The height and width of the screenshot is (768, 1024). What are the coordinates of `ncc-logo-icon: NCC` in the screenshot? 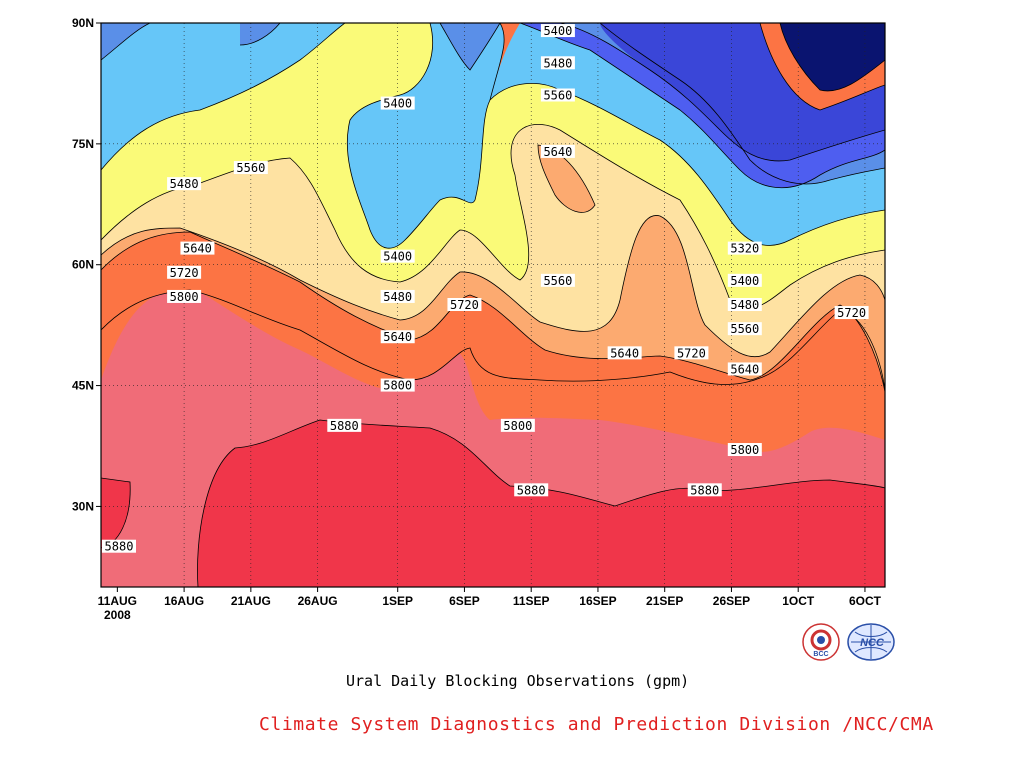 It's located at (871, 642).